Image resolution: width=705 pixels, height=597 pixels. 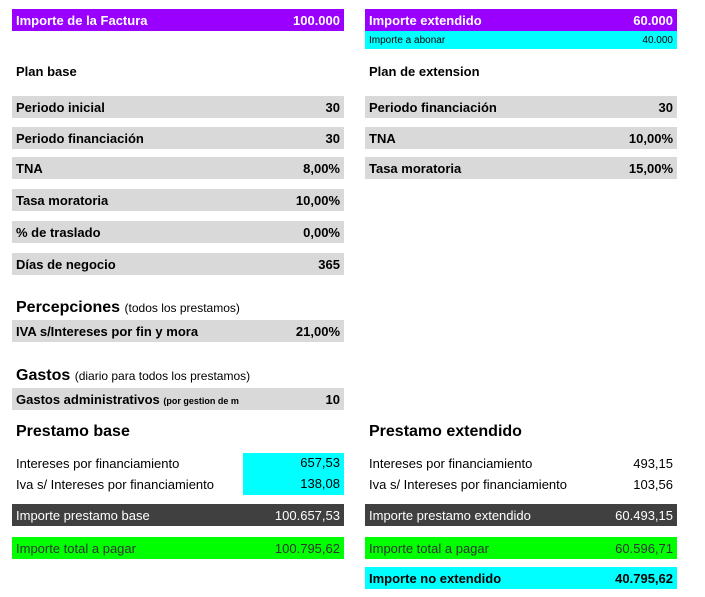 I want to click on base-interest-value: 657,53, so click(x=293, y=463).